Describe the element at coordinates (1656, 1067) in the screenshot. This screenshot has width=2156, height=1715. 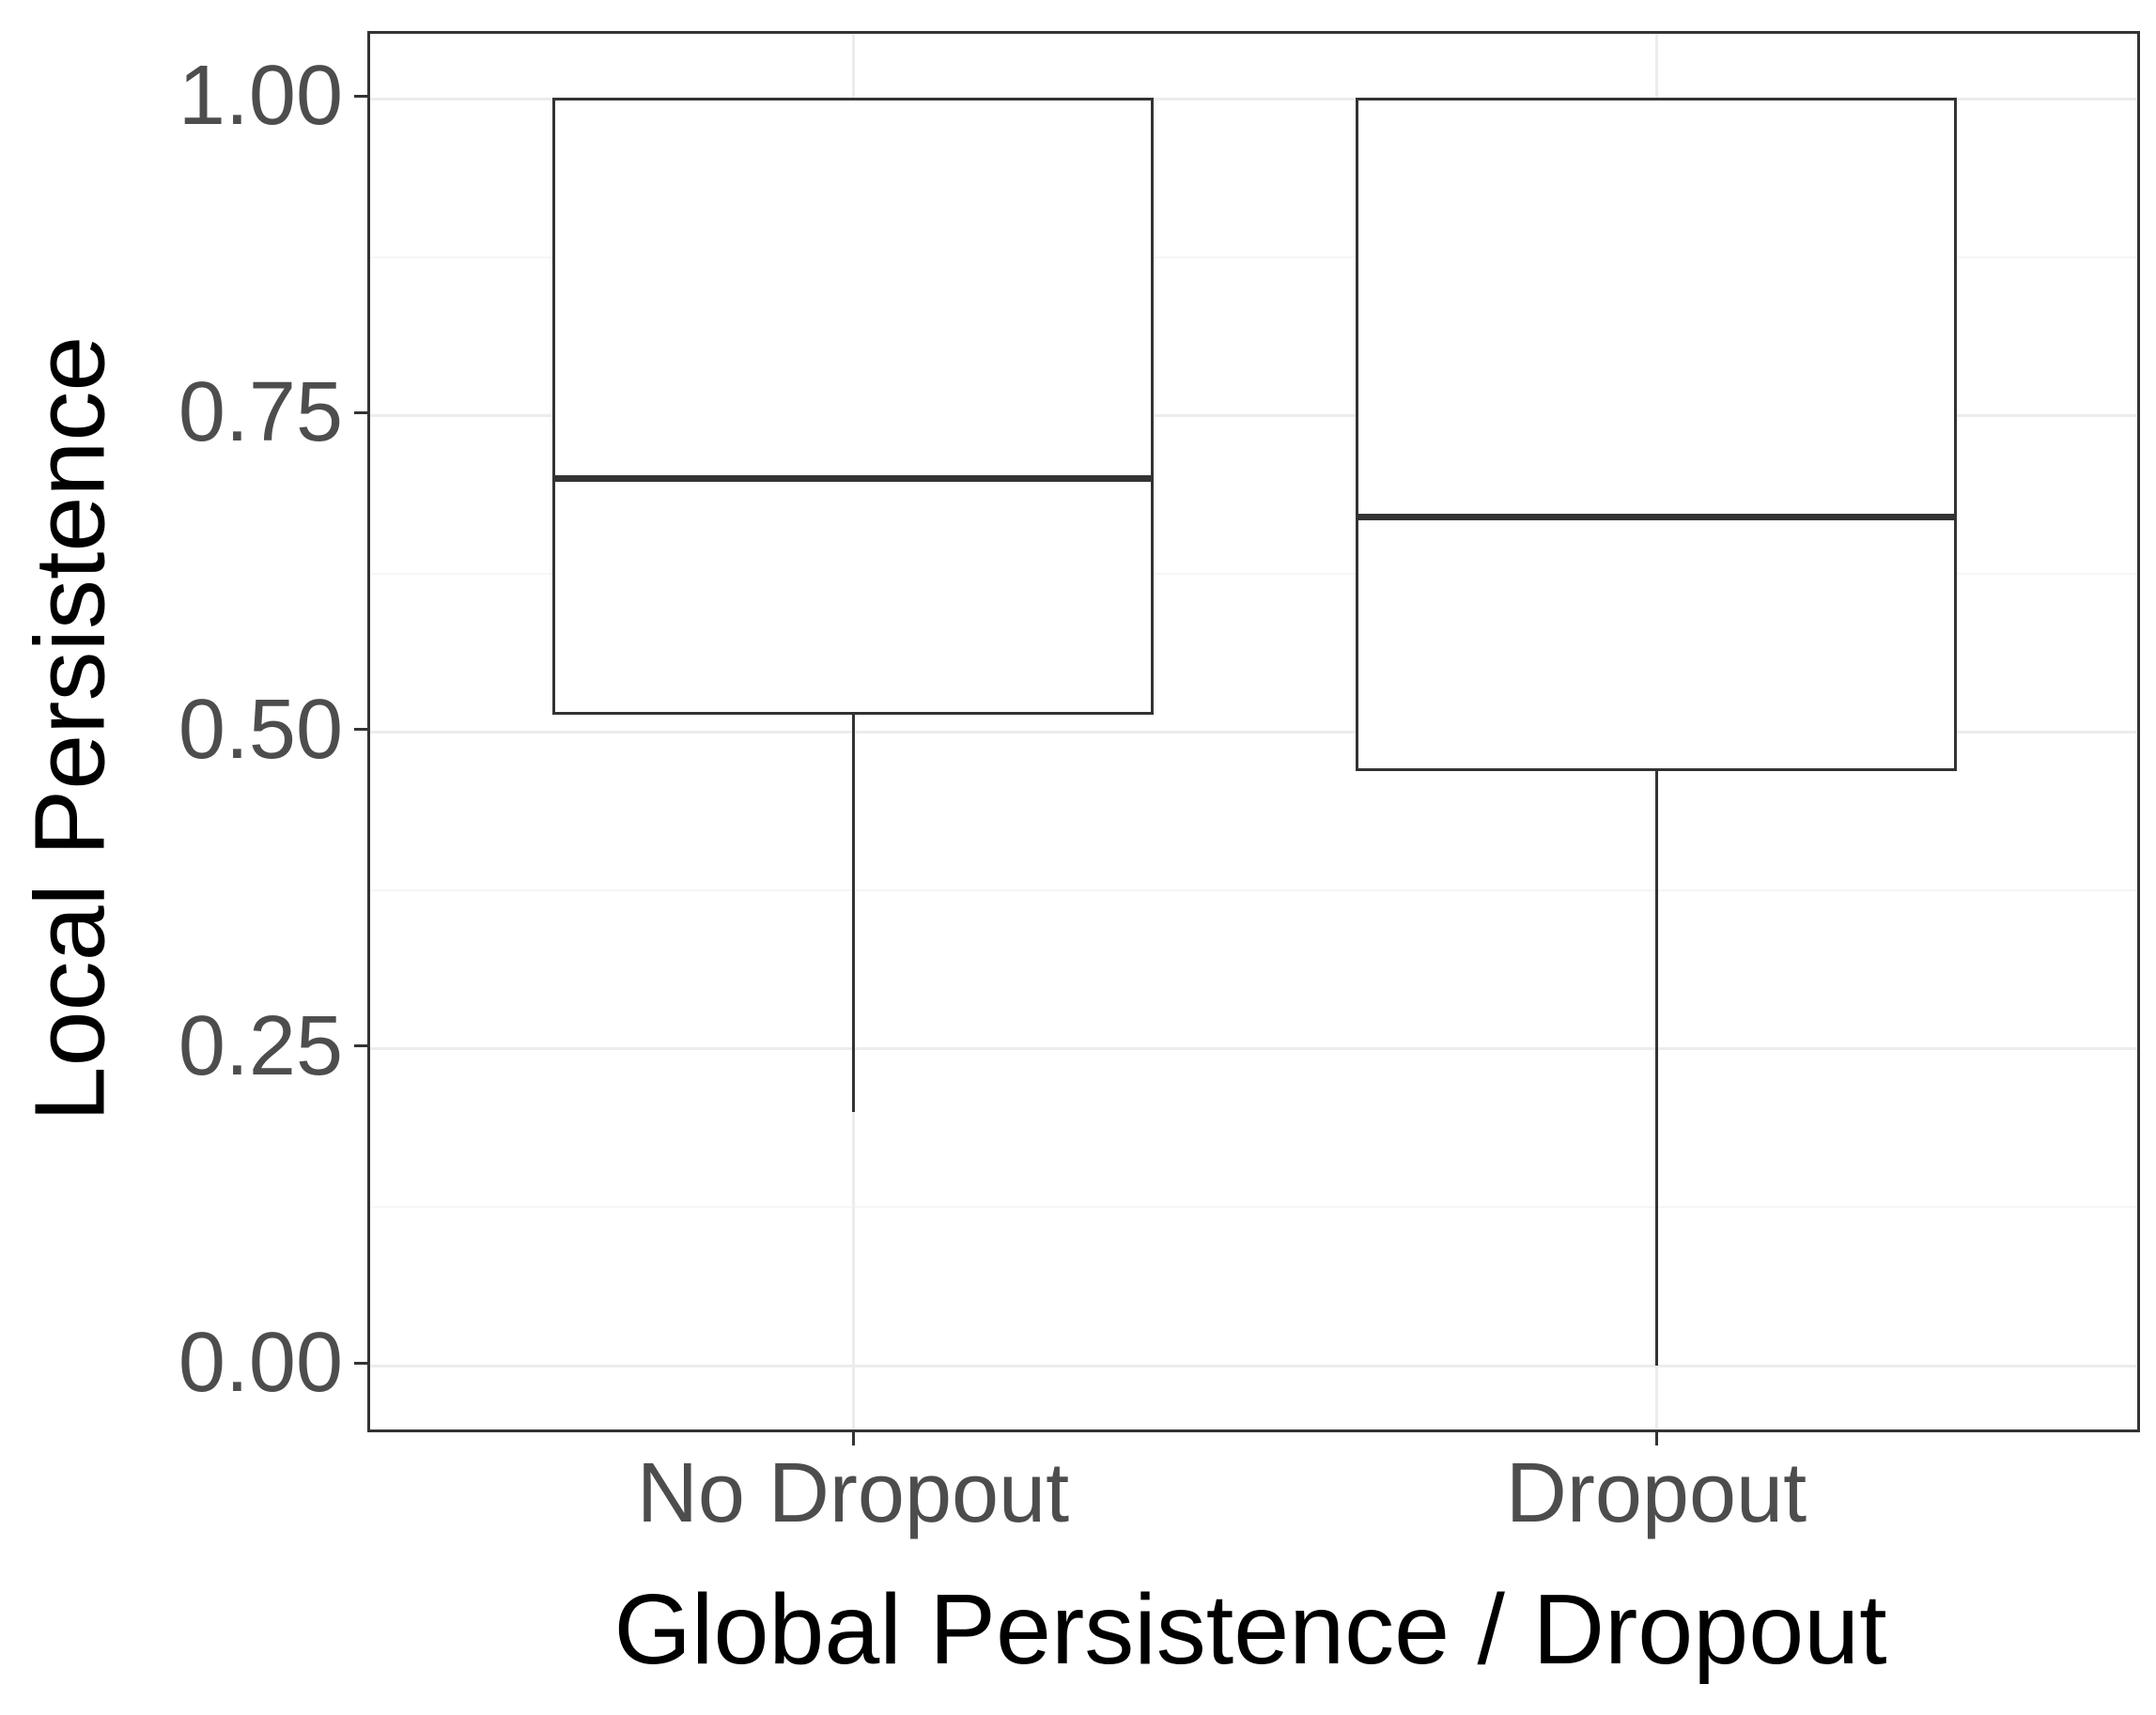
I see `lower-whisker-dropout` at that location.